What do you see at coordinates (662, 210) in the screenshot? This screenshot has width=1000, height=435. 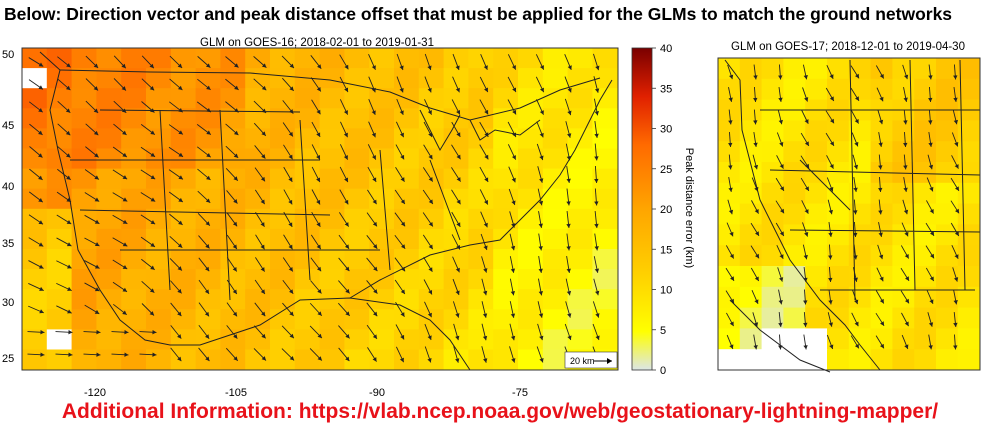 I see `colorbar-ticks: 40 35 30 25 20 15 10 5 0` at bounding box center [662, 210].